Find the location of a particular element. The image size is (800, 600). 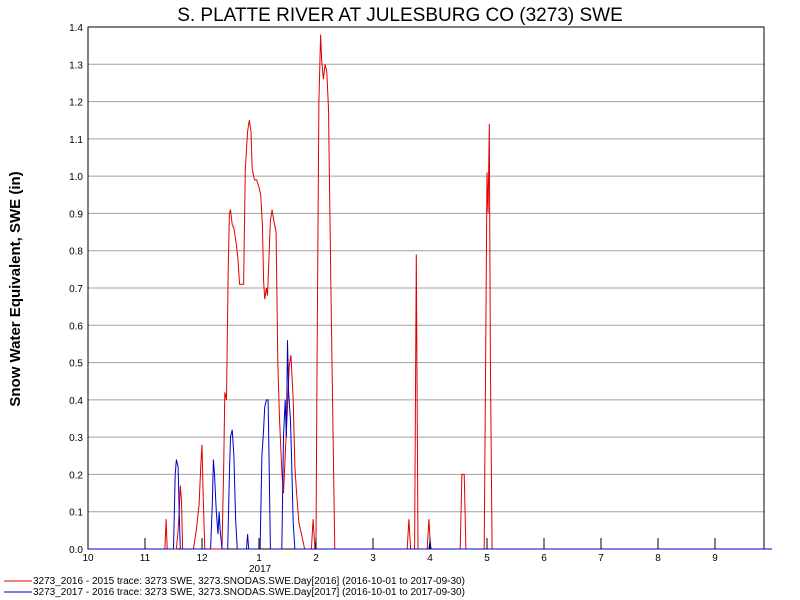

y-axis-label: Snow Water Equivalent, SWE (in) is located at coordinates (15, 288).